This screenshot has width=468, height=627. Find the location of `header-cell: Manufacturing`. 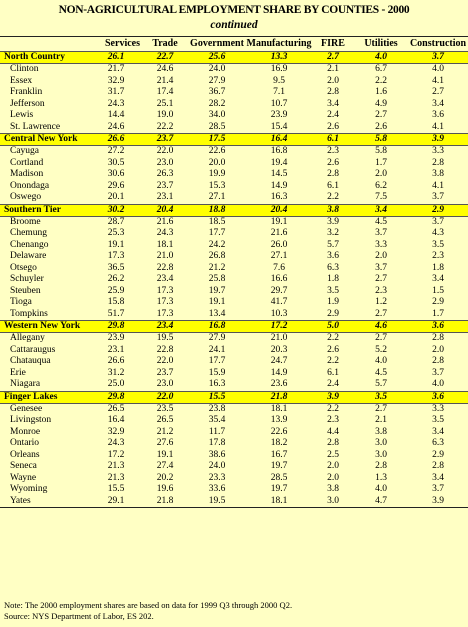

header-cell: Manufacturing is located at coordinates (279, 43).